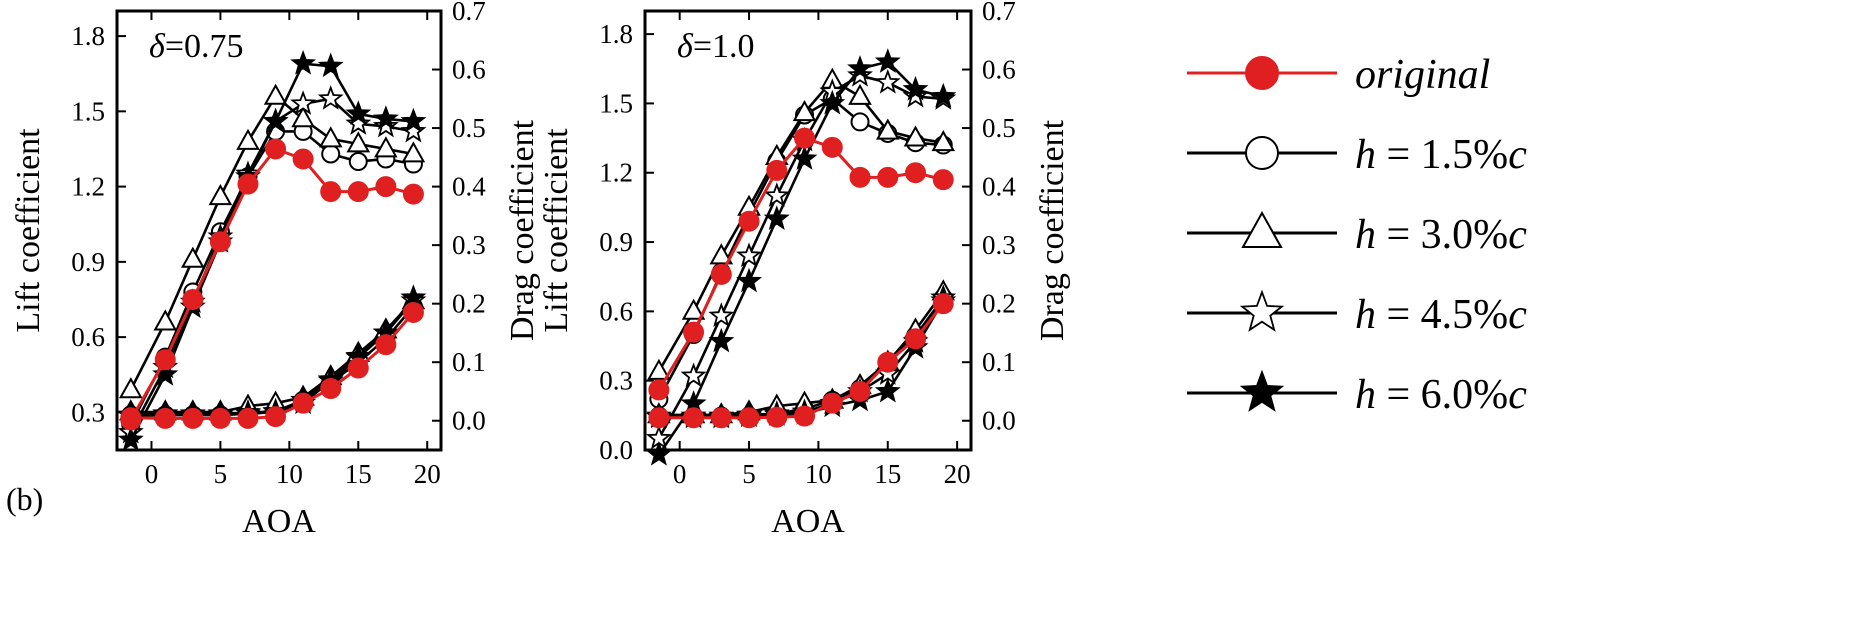 Image resolution: width=1863 pixels, height=625 pixels. What do you see at coordinates (152, 474) in the screenshot?
I see `x-tick-label: 0` at bounding box center [152, 474].